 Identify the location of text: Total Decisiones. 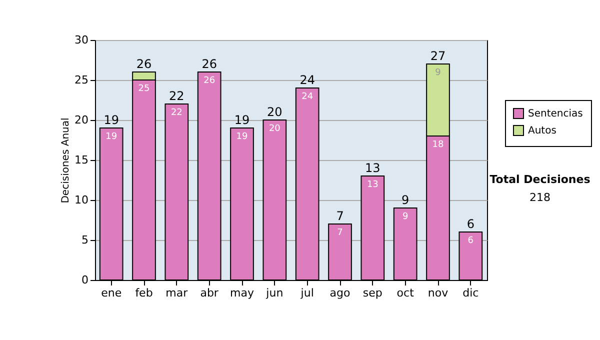
(540, 179).